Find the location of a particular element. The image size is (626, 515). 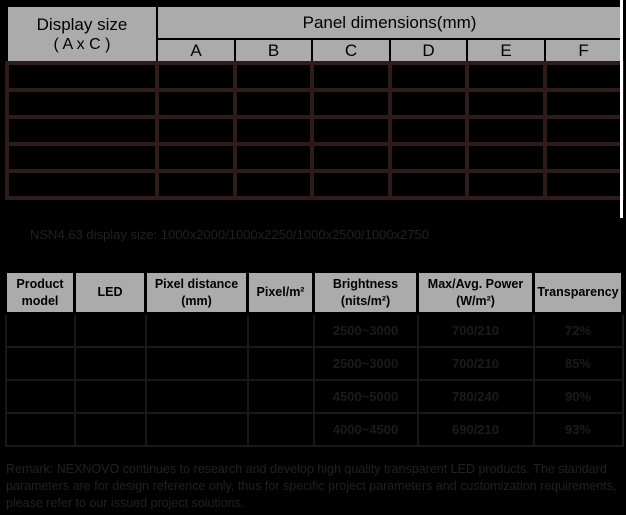

spec-cell-transparency: 90% is located at coordinates (578, 396).